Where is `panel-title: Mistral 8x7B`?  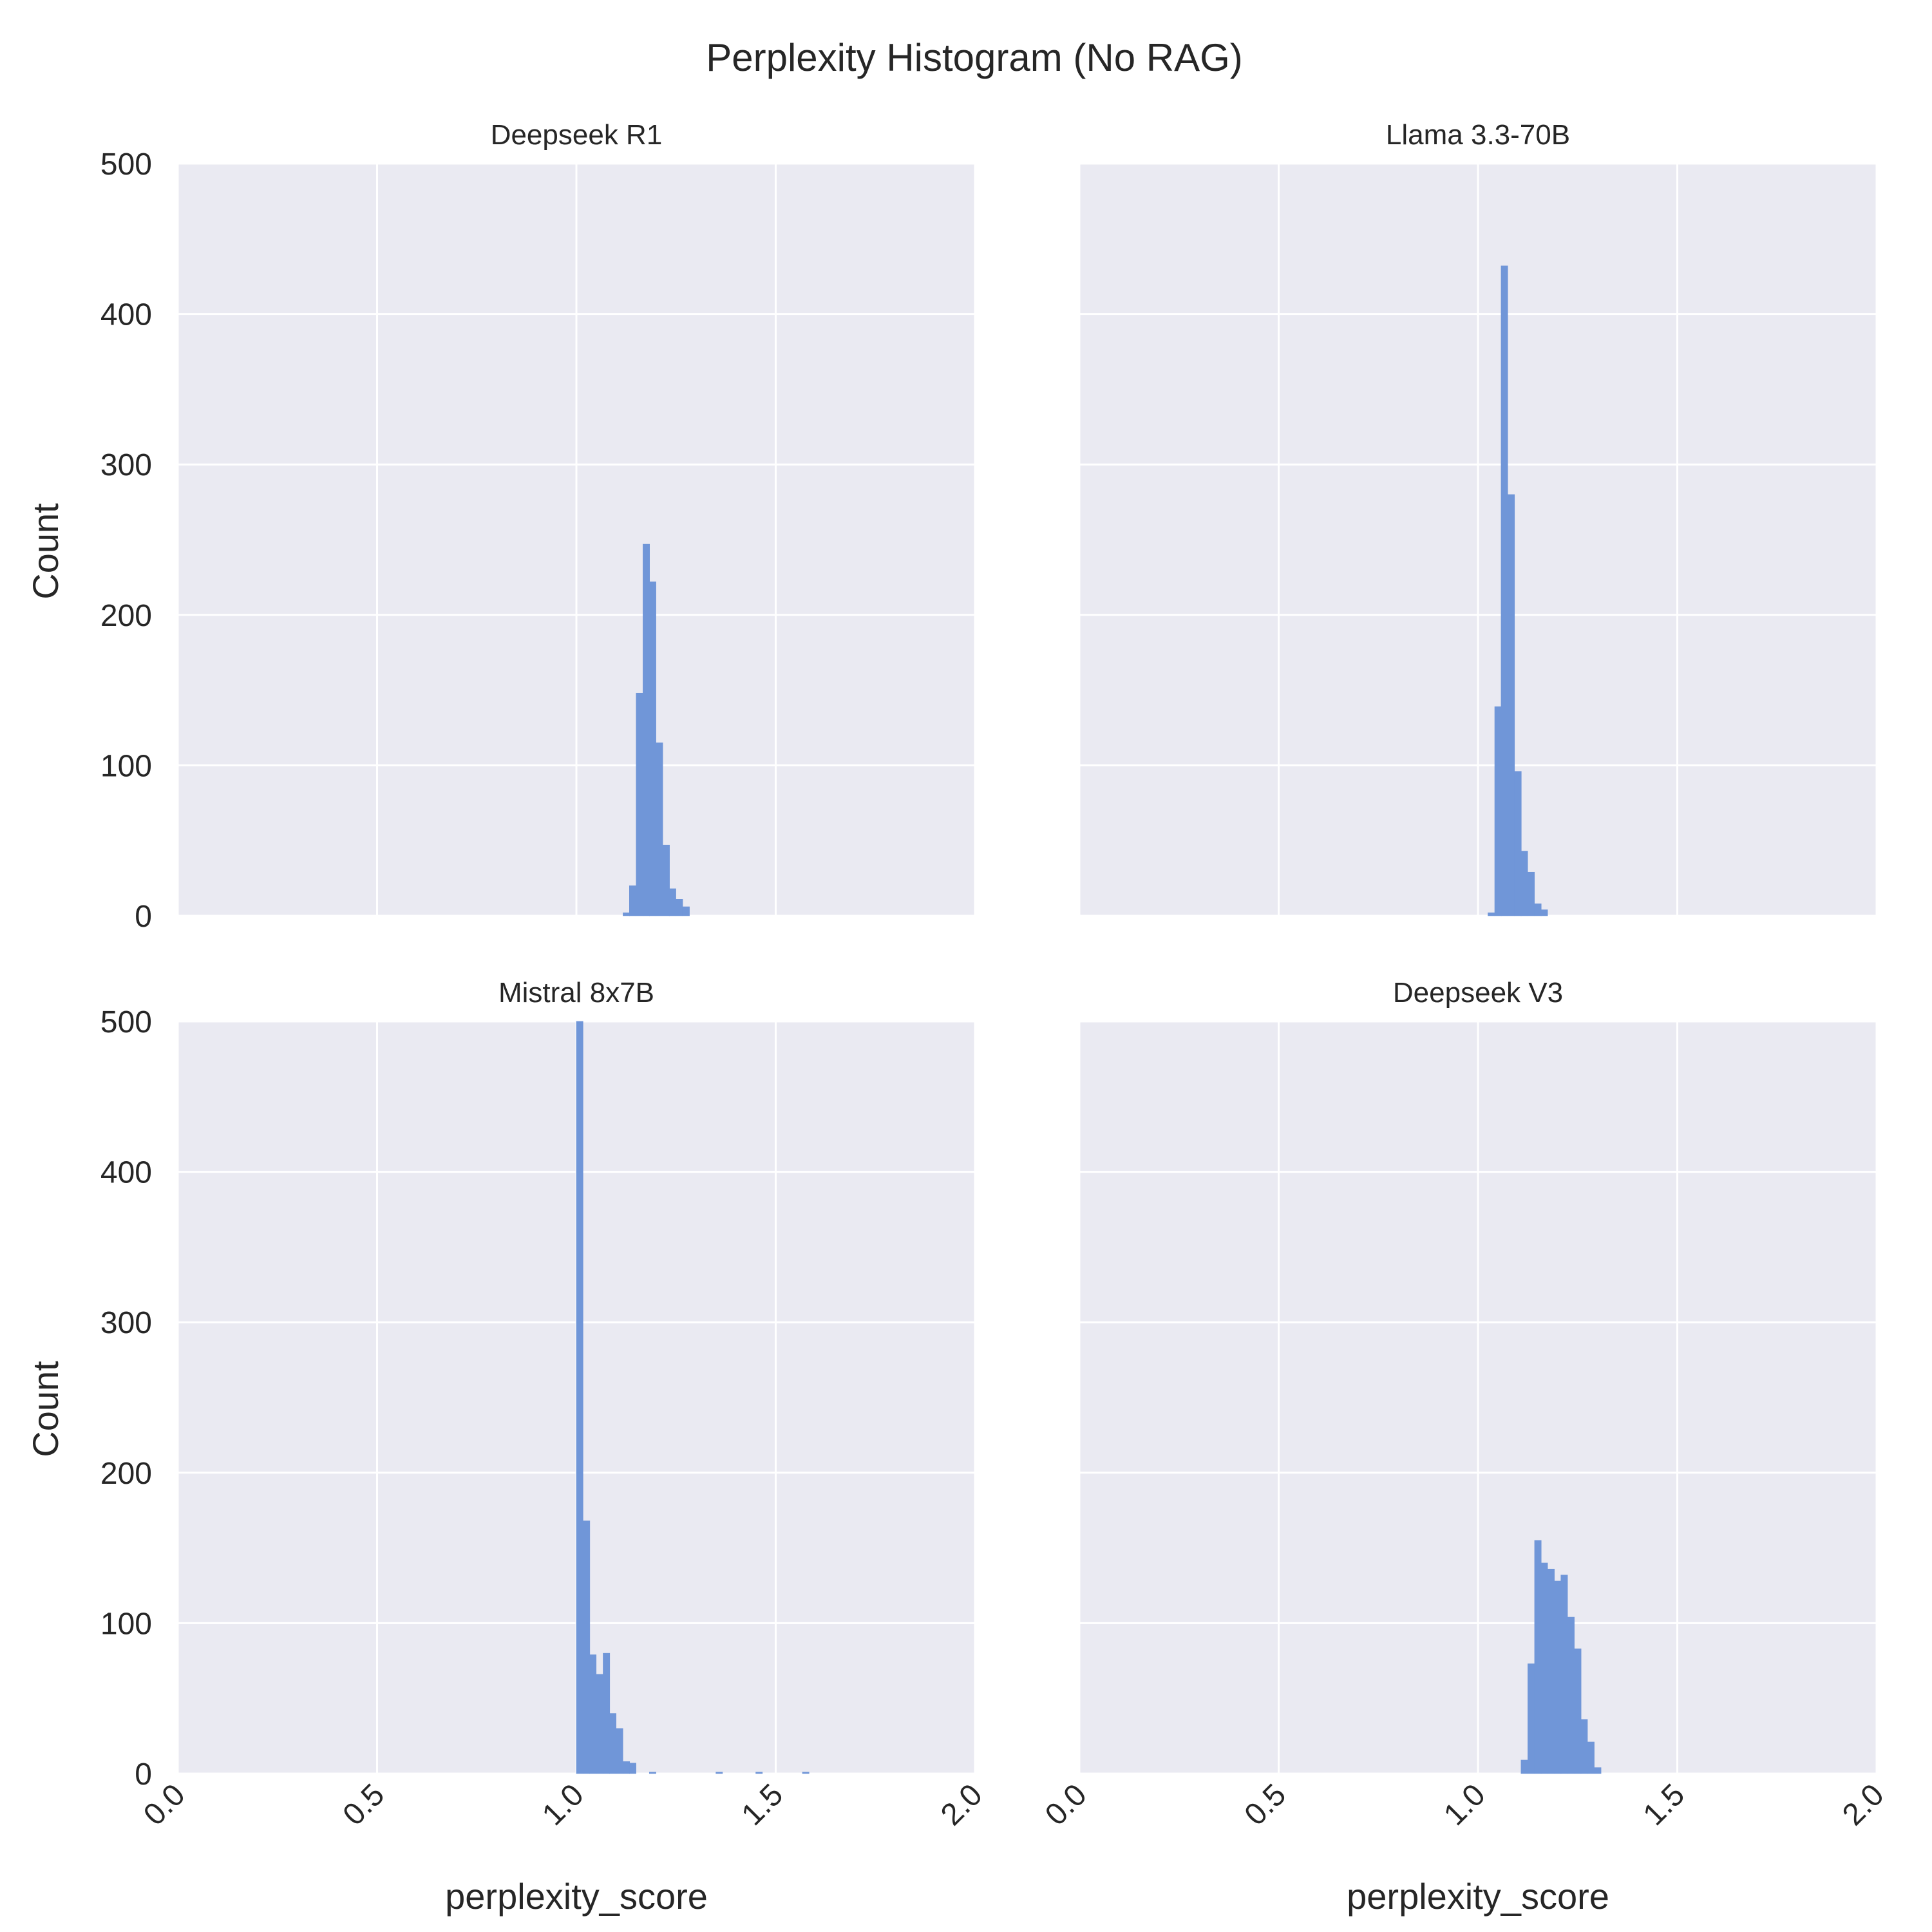 panel-title: Mistral 8x7B is located at coordinates (576, 993).